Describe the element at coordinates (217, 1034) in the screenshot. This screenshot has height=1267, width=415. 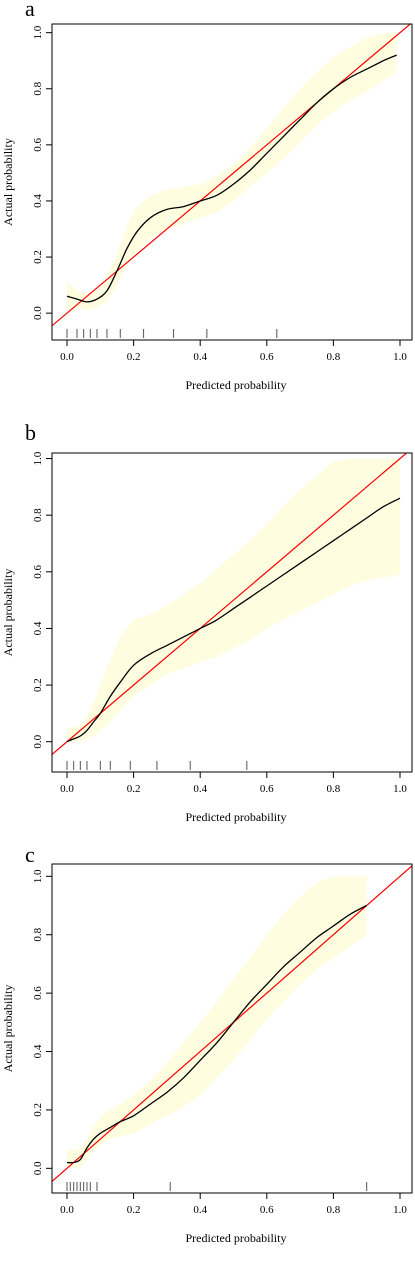
I see `calibration-curve` at that location.